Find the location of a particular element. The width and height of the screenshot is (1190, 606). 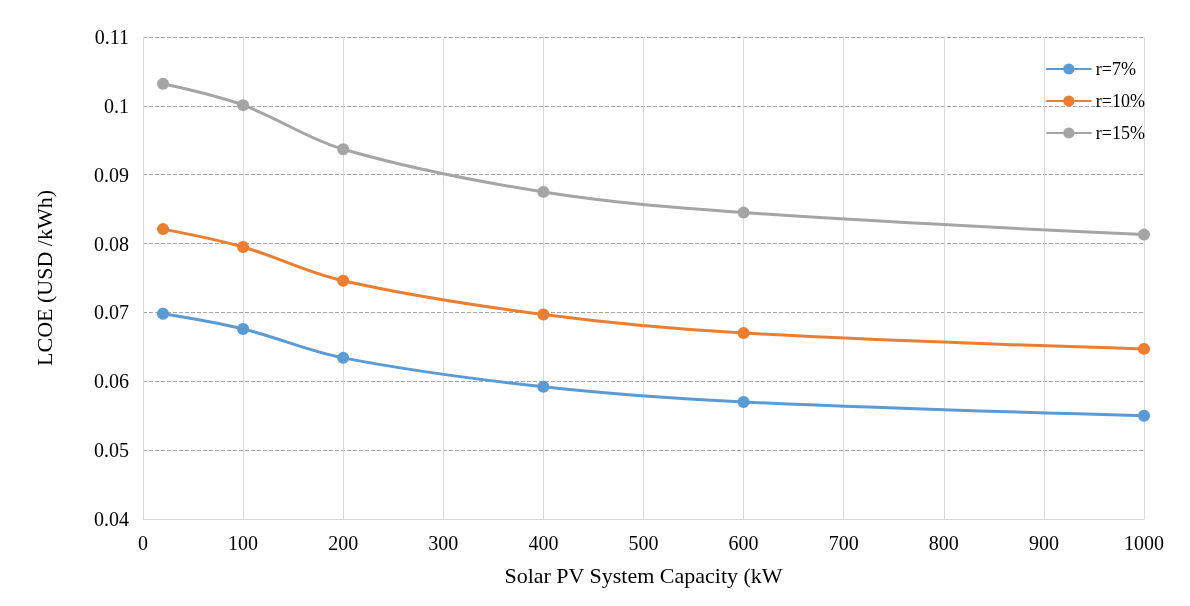

legend-label: r=10% is located at coordinates (1120, 101).